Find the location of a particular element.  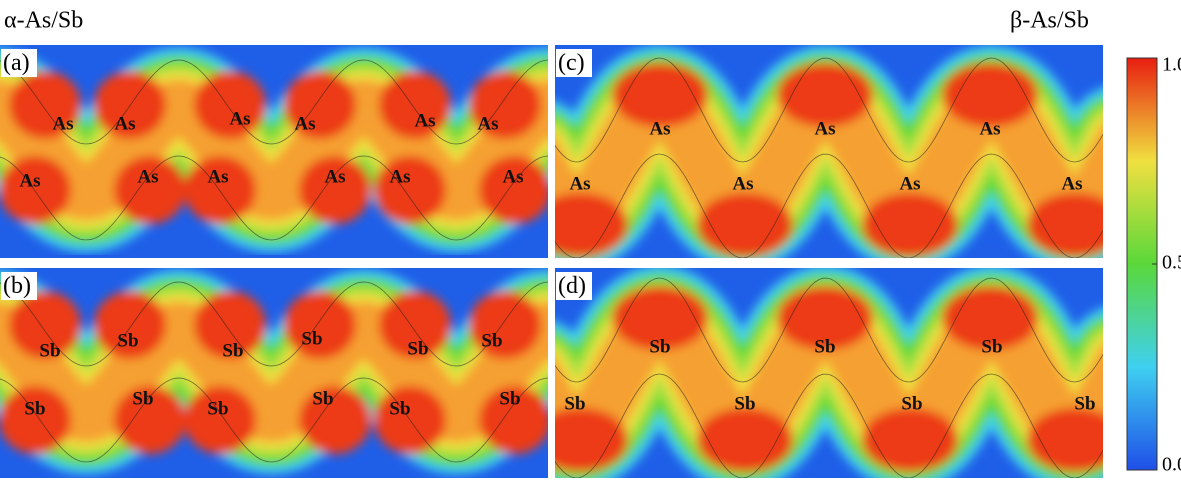

colorbar-tick-label: 0.5 is located at coordinates (1171, 263).